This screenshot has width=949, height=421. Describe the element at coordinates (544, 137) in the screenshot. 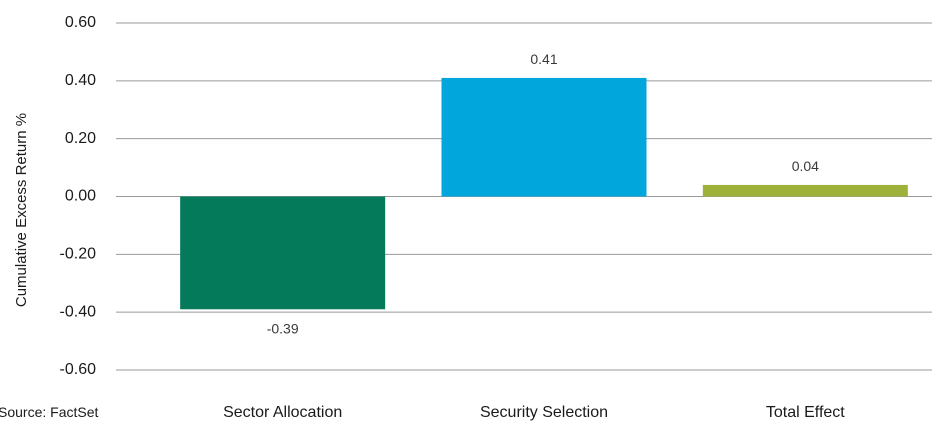

I see `bar-security-selection` at that location.